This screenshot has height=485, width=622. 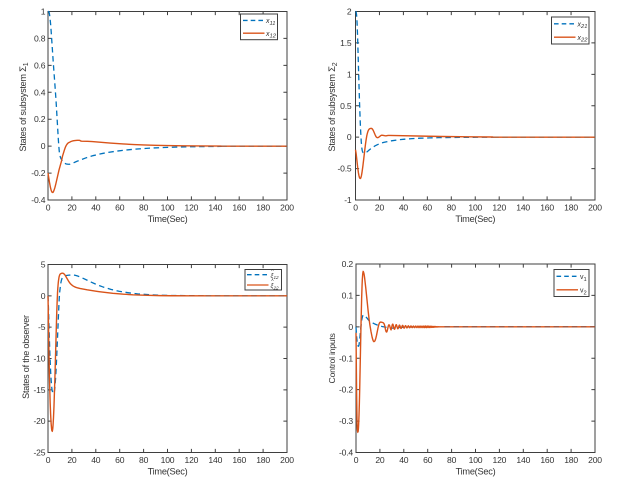 I want to click on svg-text: v1, so click(x=583, y=278).